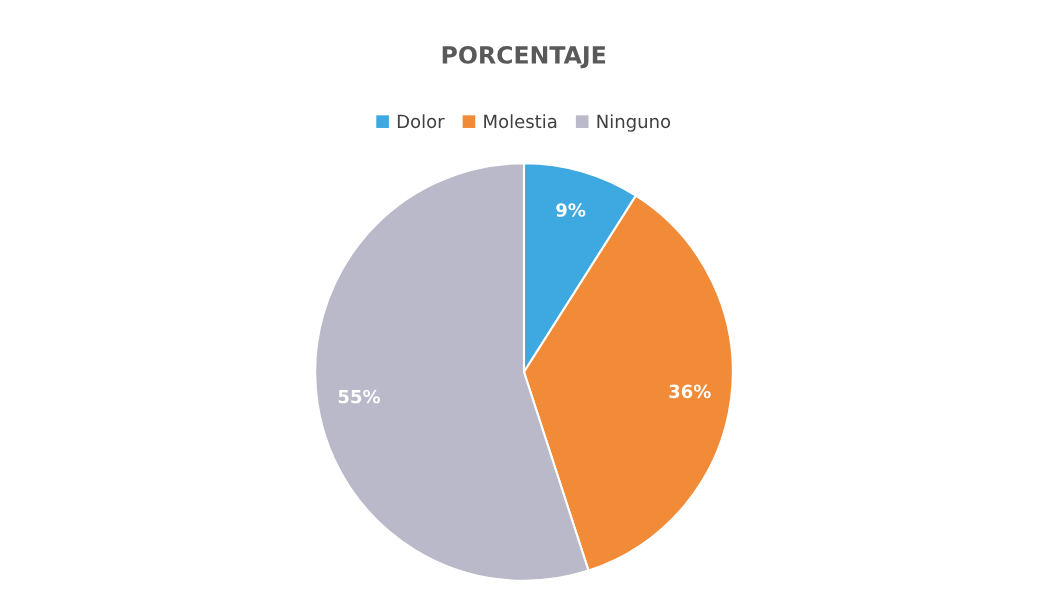 The height and width of the screenshot is (612, 1037). Describe the element at coordinates (571, 210) in the screenshot. I see `data-label: 9%` at that location.